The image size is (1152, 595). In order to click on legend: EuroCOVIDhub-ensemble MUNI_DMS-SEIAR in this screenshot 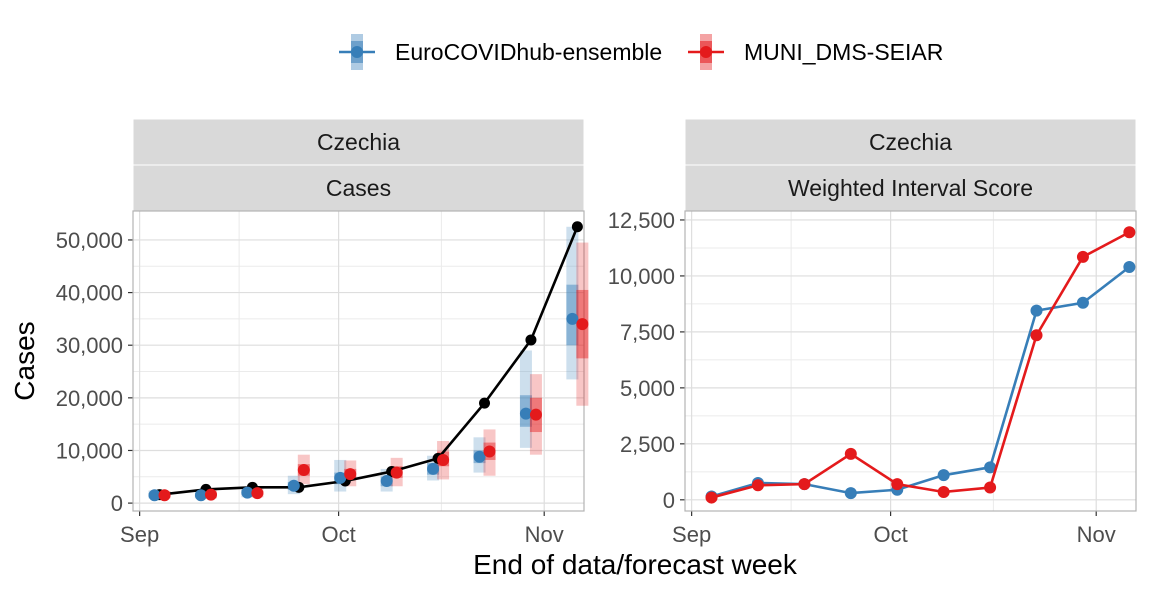, I will do `click(641, 52)`.